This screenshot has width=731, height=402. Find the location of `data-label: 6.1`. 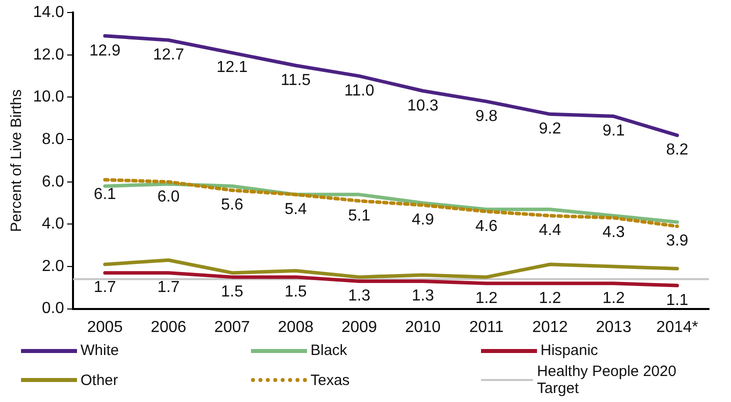

data-label: 6.1 is located at coordinates (105, 195).